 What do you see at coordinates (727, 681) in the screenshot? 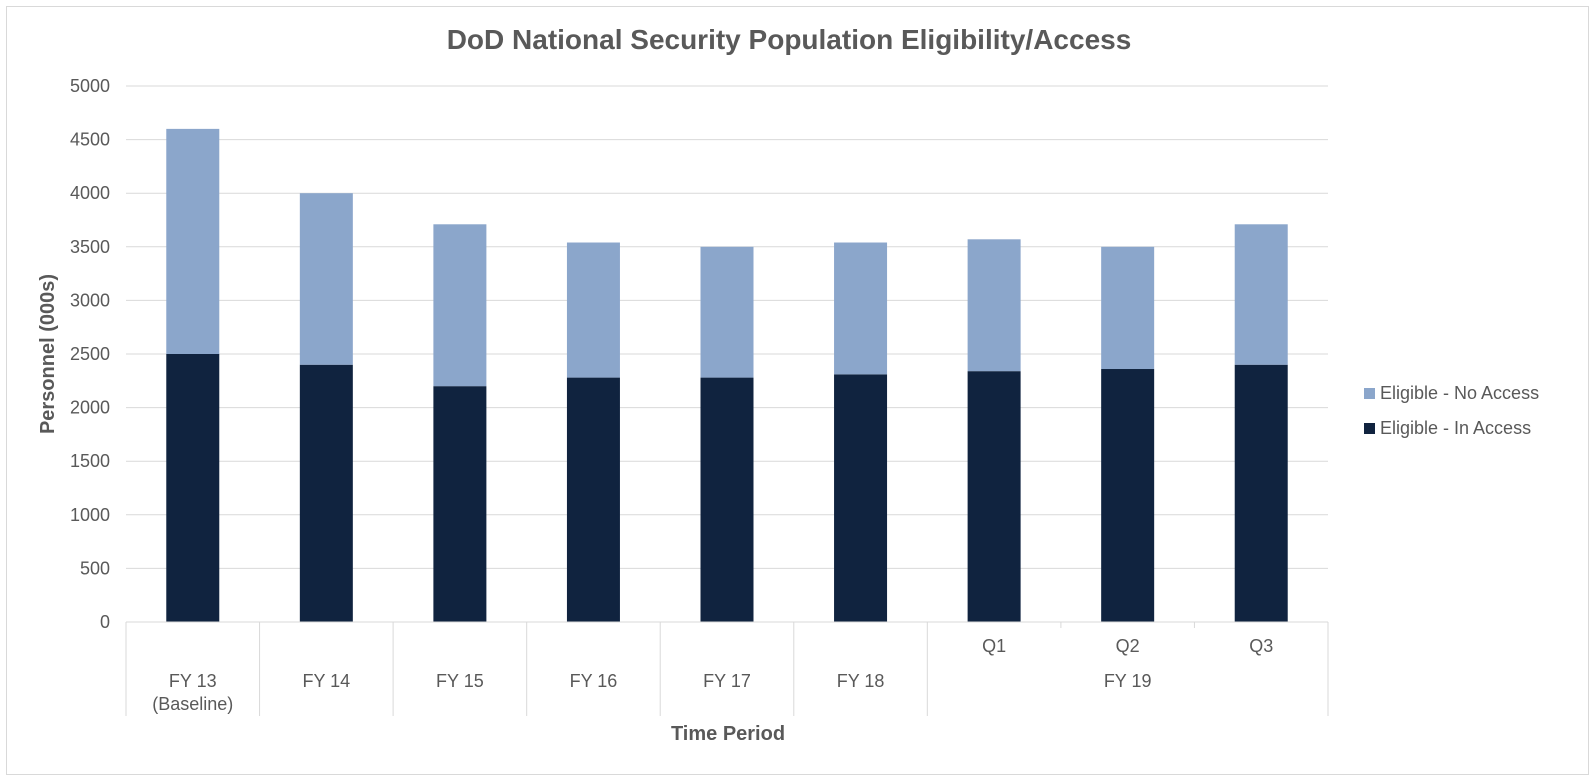
I see `x-tick-label: FY 17` at bounding box center [727, 681].